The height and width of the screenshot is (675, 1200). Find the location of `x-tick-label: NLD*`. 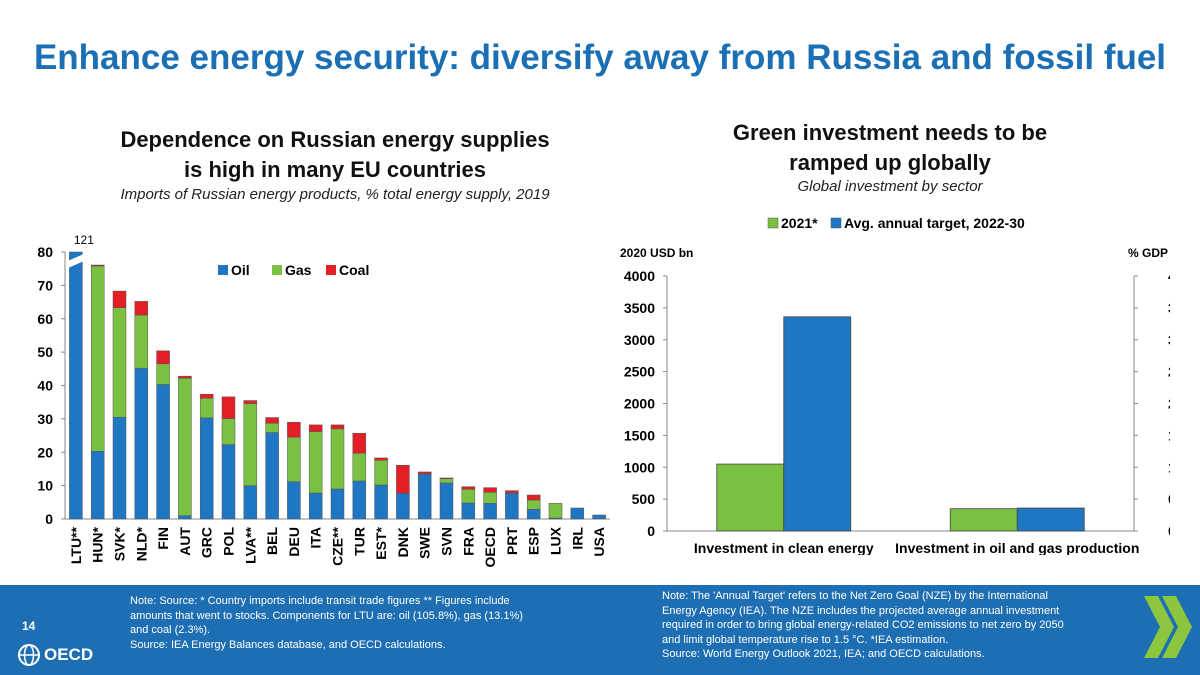

x-tick-label: NLD* is located at coordinates (141, 543).